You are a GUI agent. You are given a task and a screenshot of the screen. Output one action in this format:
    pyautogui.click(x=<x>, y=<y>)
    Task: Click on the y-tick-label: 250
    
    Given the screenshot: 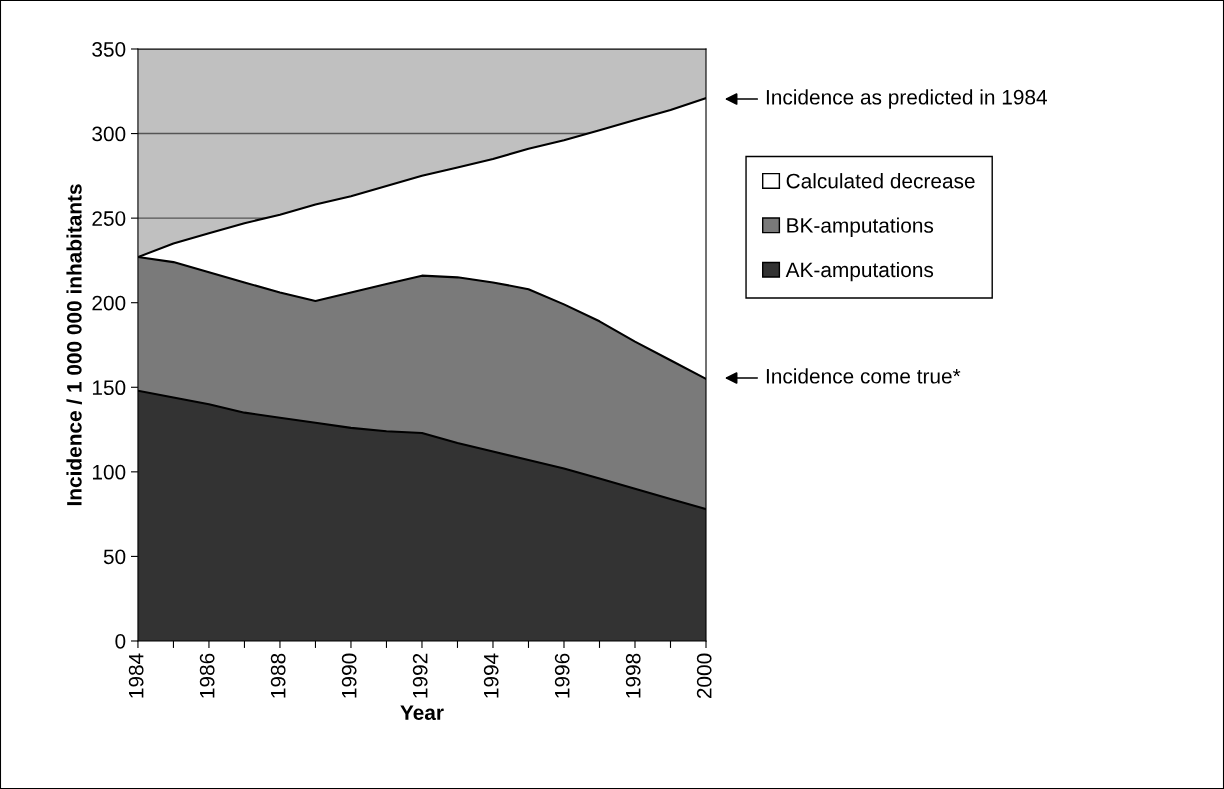 What is the action you would take?
    pyautogui.click(x=109, y=218)
    